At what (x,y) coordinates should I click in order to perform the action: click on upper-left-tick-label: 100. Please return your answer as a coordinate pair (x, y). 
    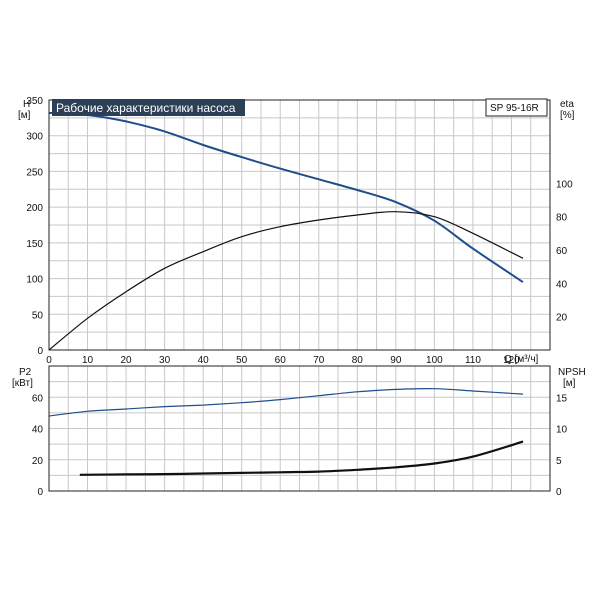
    Looking at the image, I should click on (34, 280).